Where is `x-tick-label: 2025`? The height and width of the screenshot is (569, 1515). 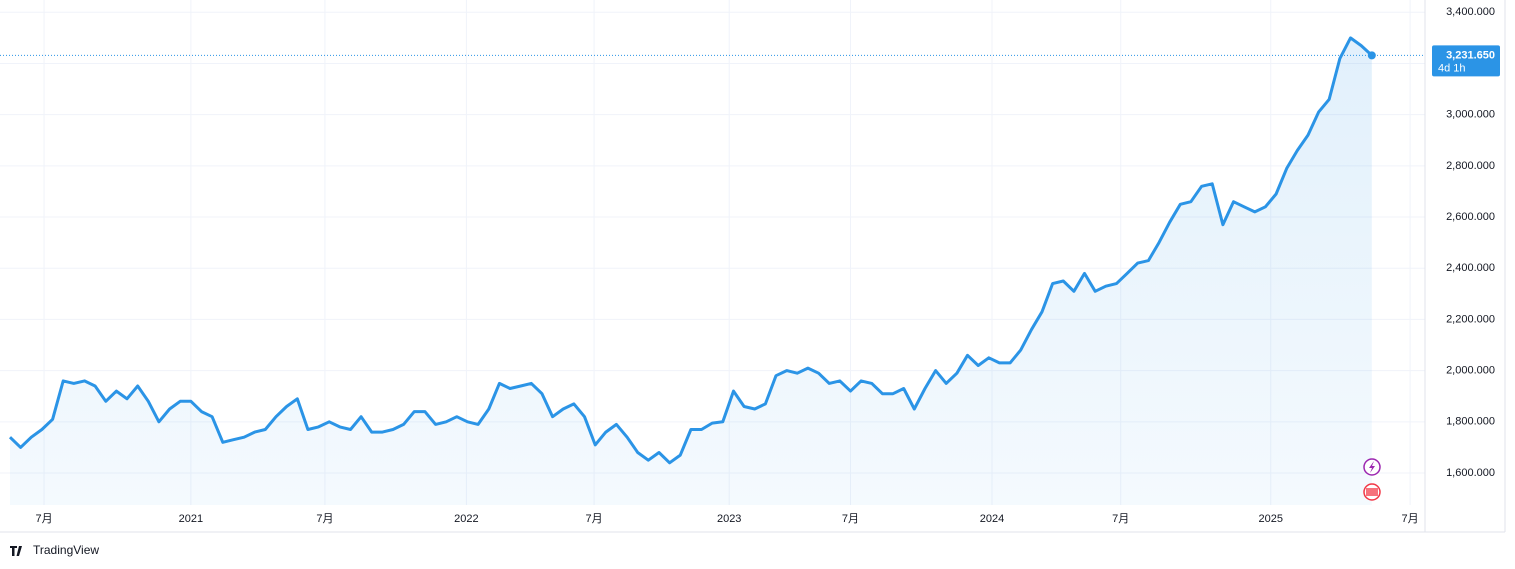
x-tick-label: 2025 is located at coordinates (1270, 519).